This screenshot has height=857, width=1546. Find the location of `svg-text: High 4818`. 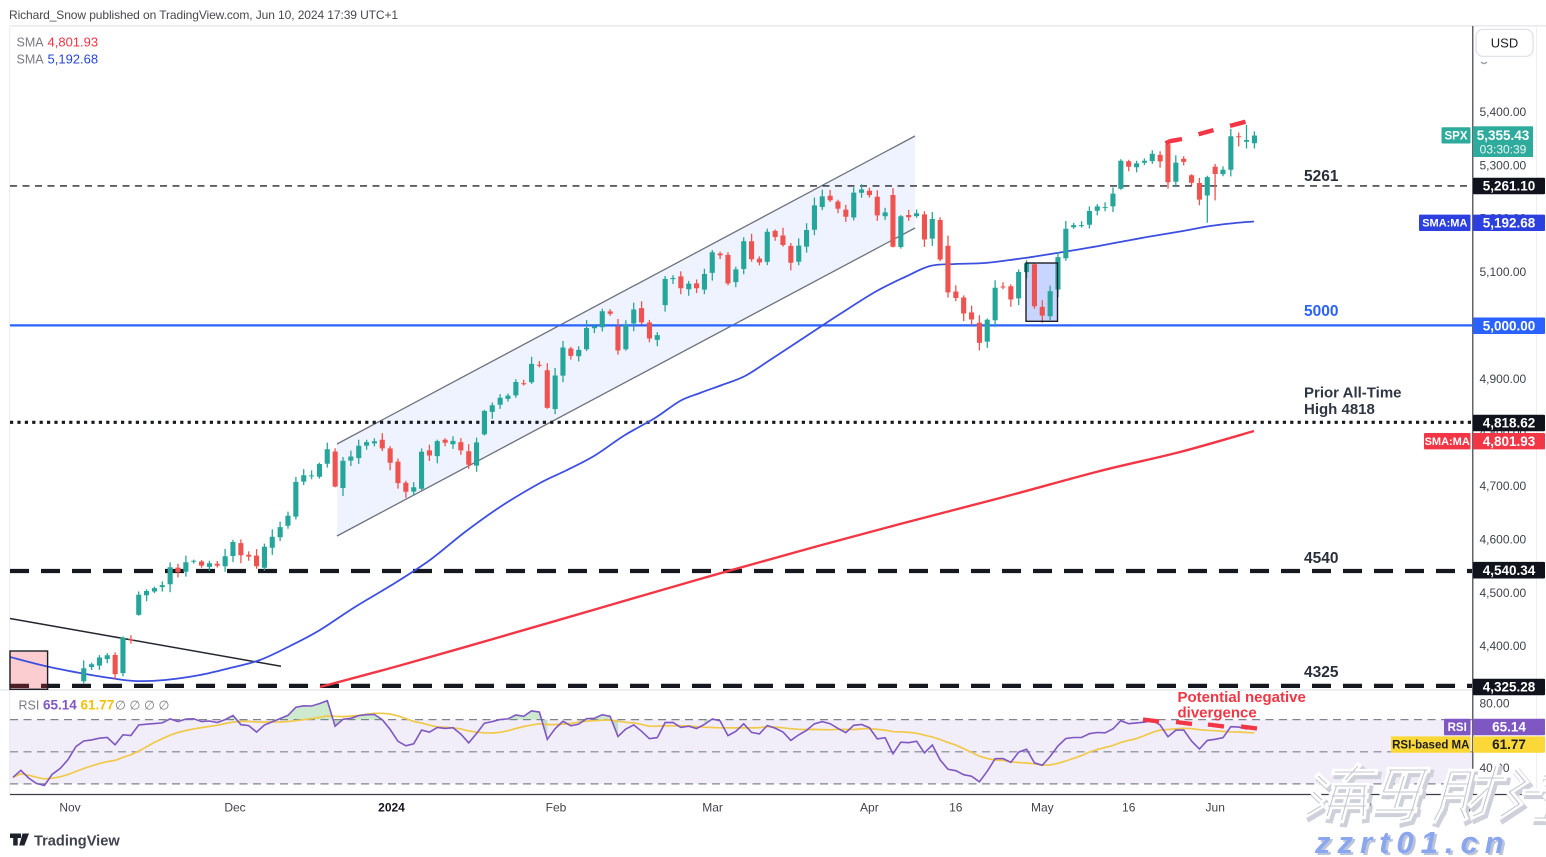

svg-text: High 4818 is located at coordinates (1339, 409).